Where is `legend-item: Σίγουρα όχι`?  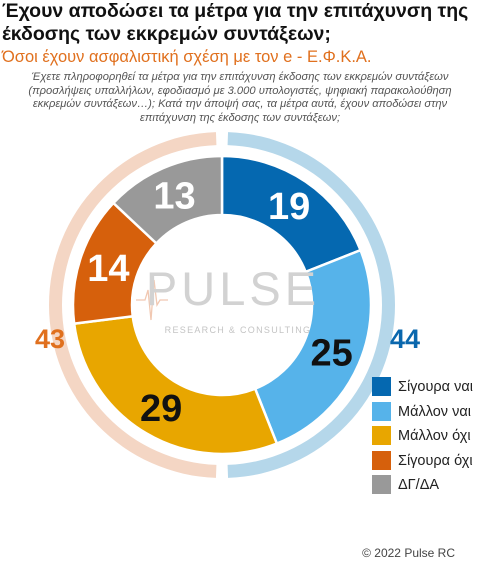 legend-item: Σίγουρα όχι is located at coordinates (426, 460).